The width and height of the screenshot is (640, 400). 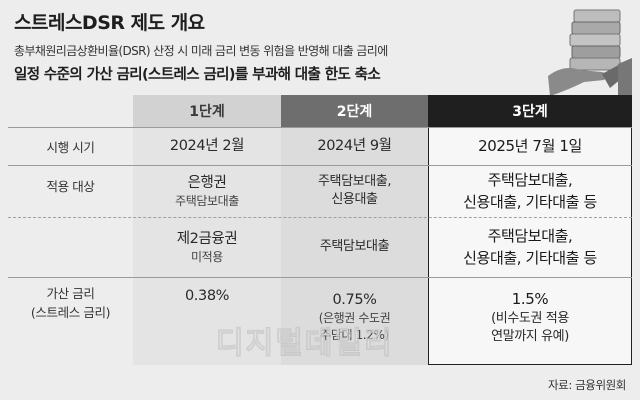 I want to click on stage1-rate-value: 0.38%, so click(x=207, y=296).